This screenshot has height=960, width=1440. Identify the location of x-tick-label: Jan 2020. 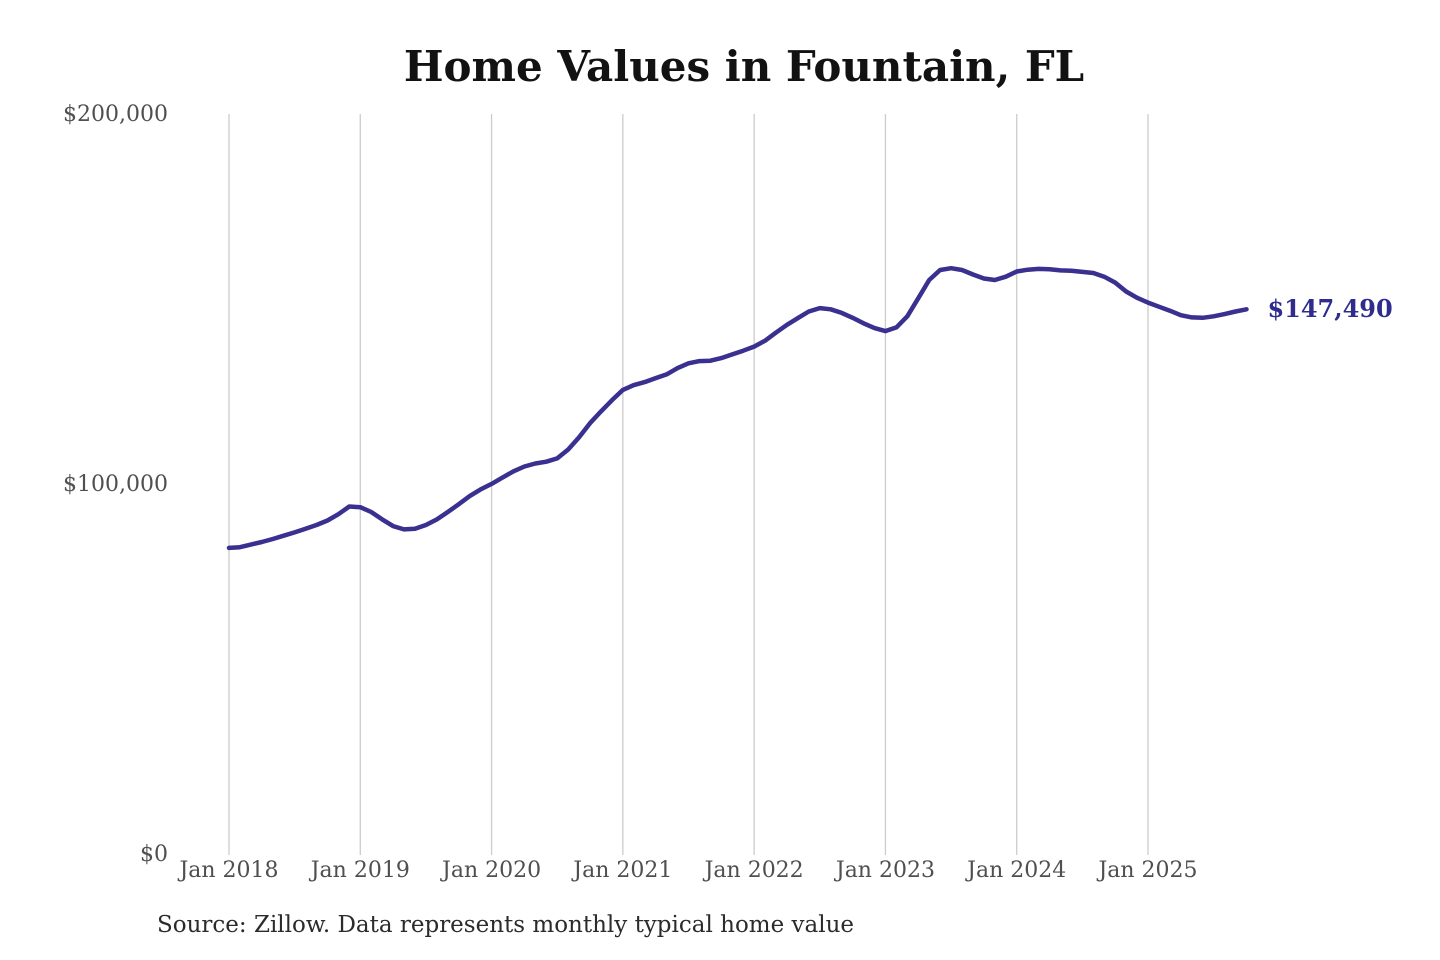
(492, 870).